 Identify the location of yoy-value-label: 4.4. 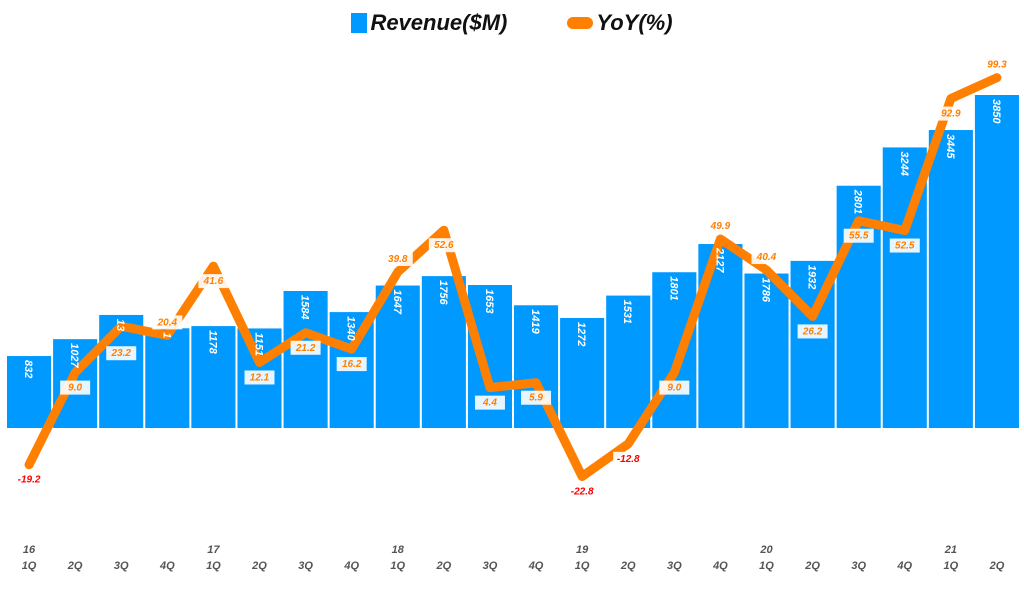
(489, 403).